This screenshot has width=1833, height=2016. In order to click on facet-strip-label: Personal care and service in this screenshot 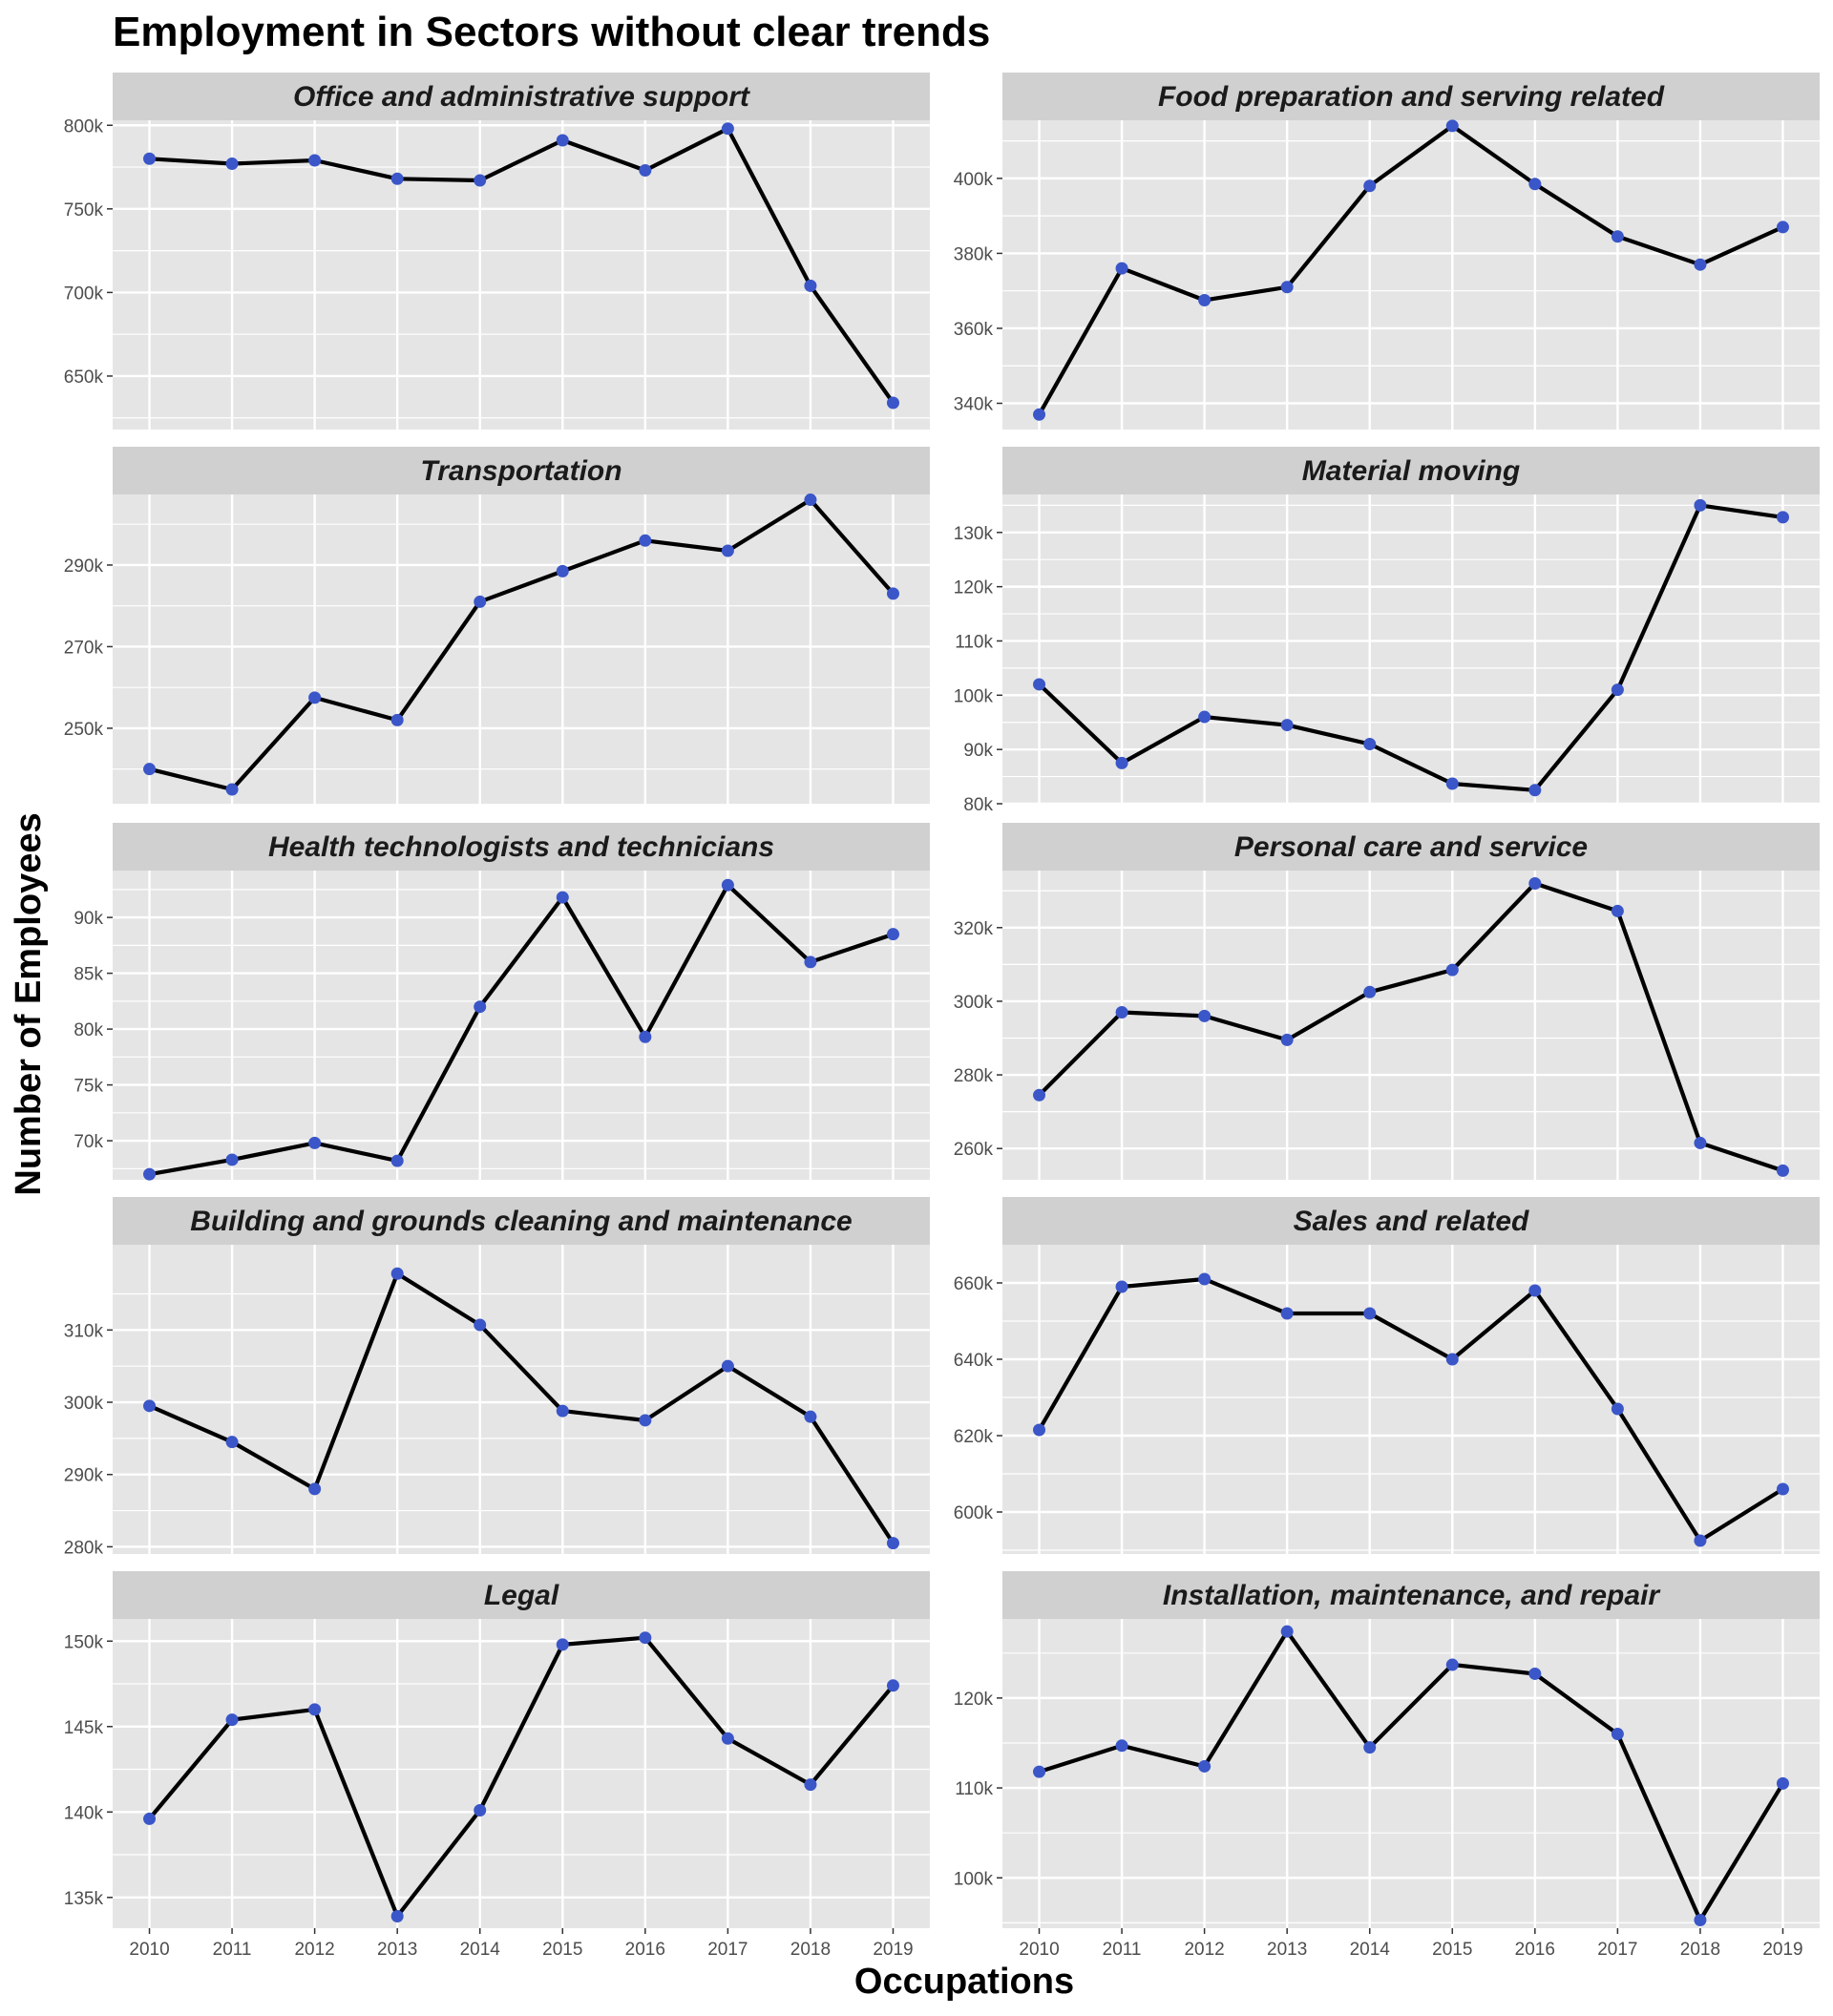, I will do `click(1411, 847)`.